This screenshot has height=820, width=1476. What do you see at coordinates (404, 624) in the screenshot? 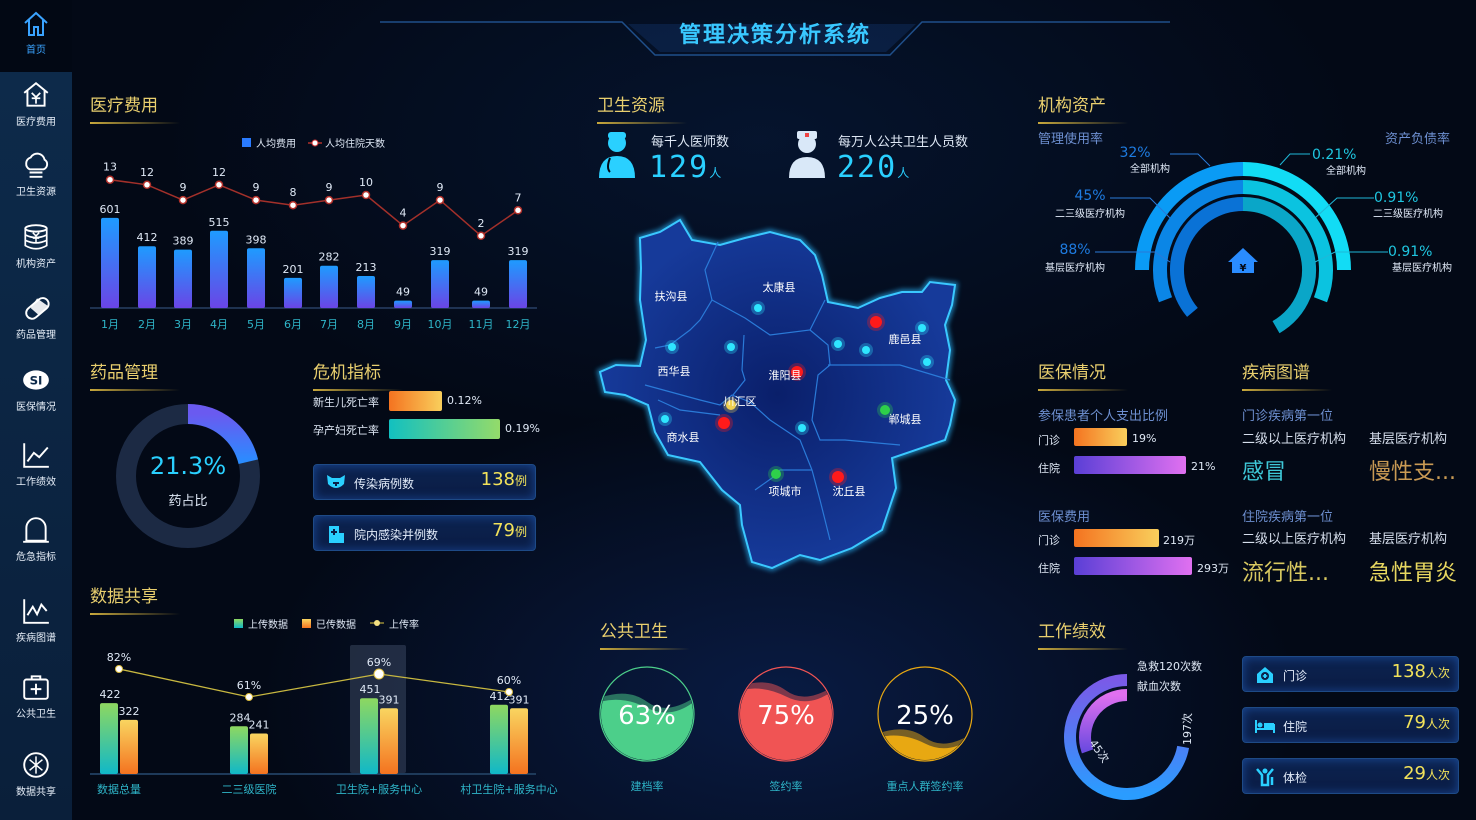
I see `legend-label: 上传率` at bounding box center [404, 624].